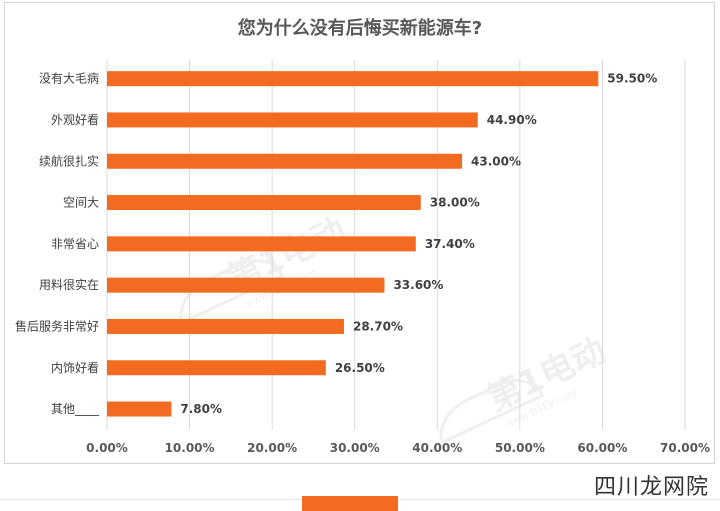  What do you see at coordinates (450, 244) in the screenshot?
I see `value-label: 37.40%` at bounding box center [450, 244].